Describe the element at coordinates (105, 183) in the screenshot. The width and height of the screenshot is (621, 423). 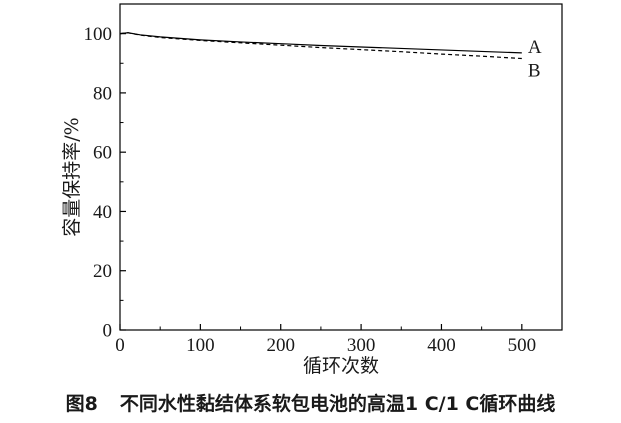
I see `y-axis: 0 20 40 60 80 100` at that location.